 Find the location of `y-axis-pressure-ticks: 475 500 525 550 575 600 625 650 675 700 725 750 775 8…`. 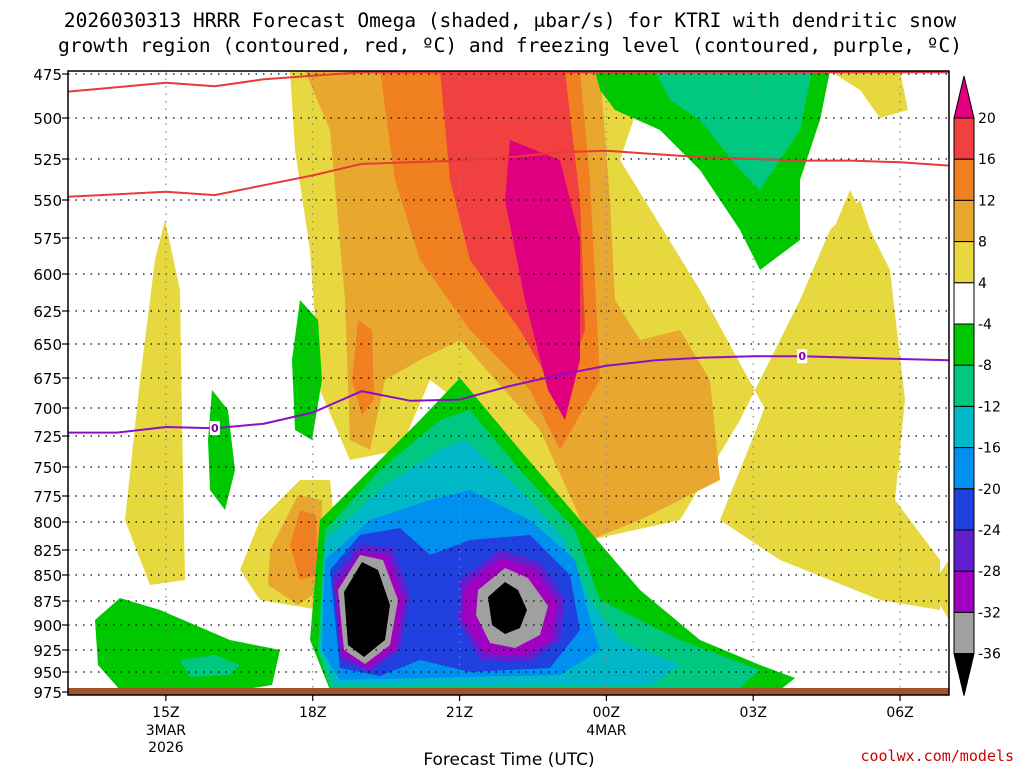

y-axis-pressure-ticks: 475 500 525 550 575 600 625 650 675 700 725 750 775 8… is located at coordinates (50, 384).